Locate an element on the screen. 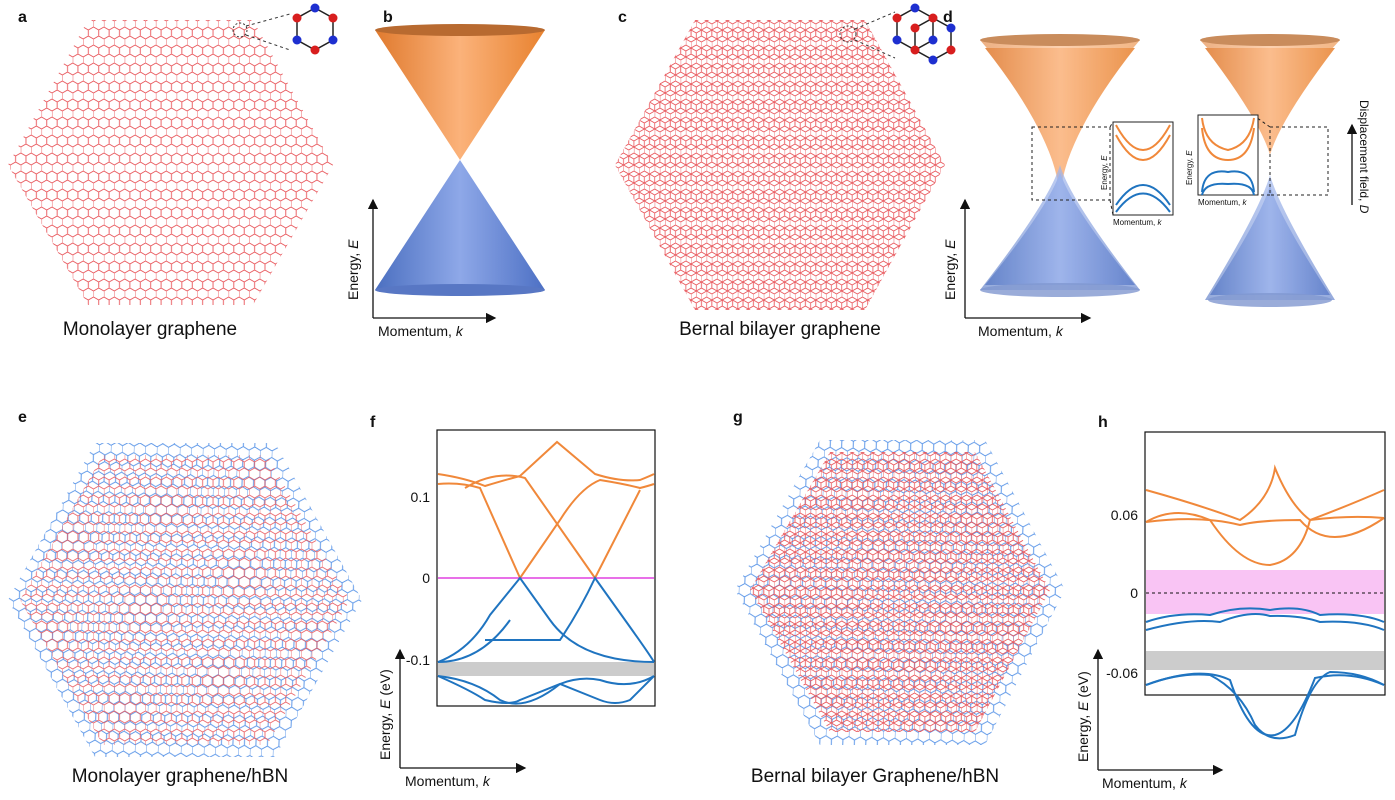 The width and height of the screenshot is (1395, 800). text: Displacement field, is located at coordinates (1364, 152).